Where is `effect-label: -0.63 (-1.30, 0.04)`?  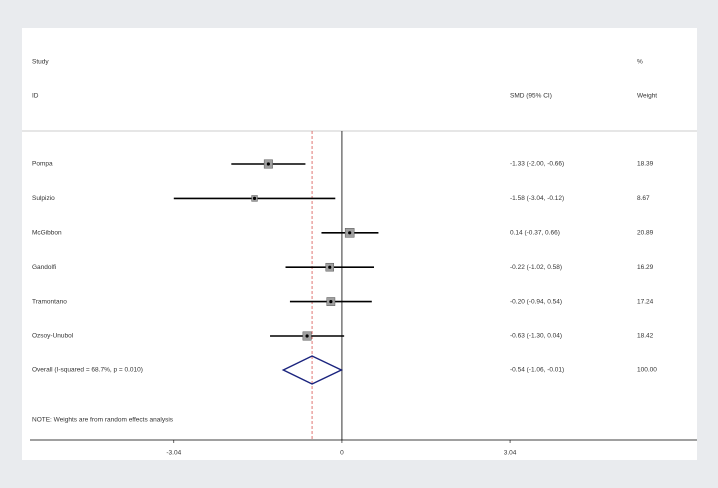
effect-label: -0.63 (-1.30, 0.04) is located at coordinates (536, 336).